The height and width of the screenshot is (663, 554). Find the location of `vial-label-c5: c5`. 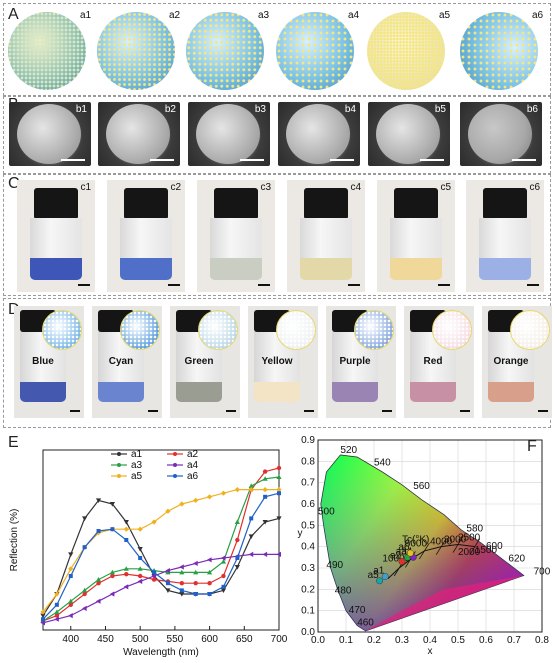

vial-label-c5: c5 is located at coordinates (445, 187).